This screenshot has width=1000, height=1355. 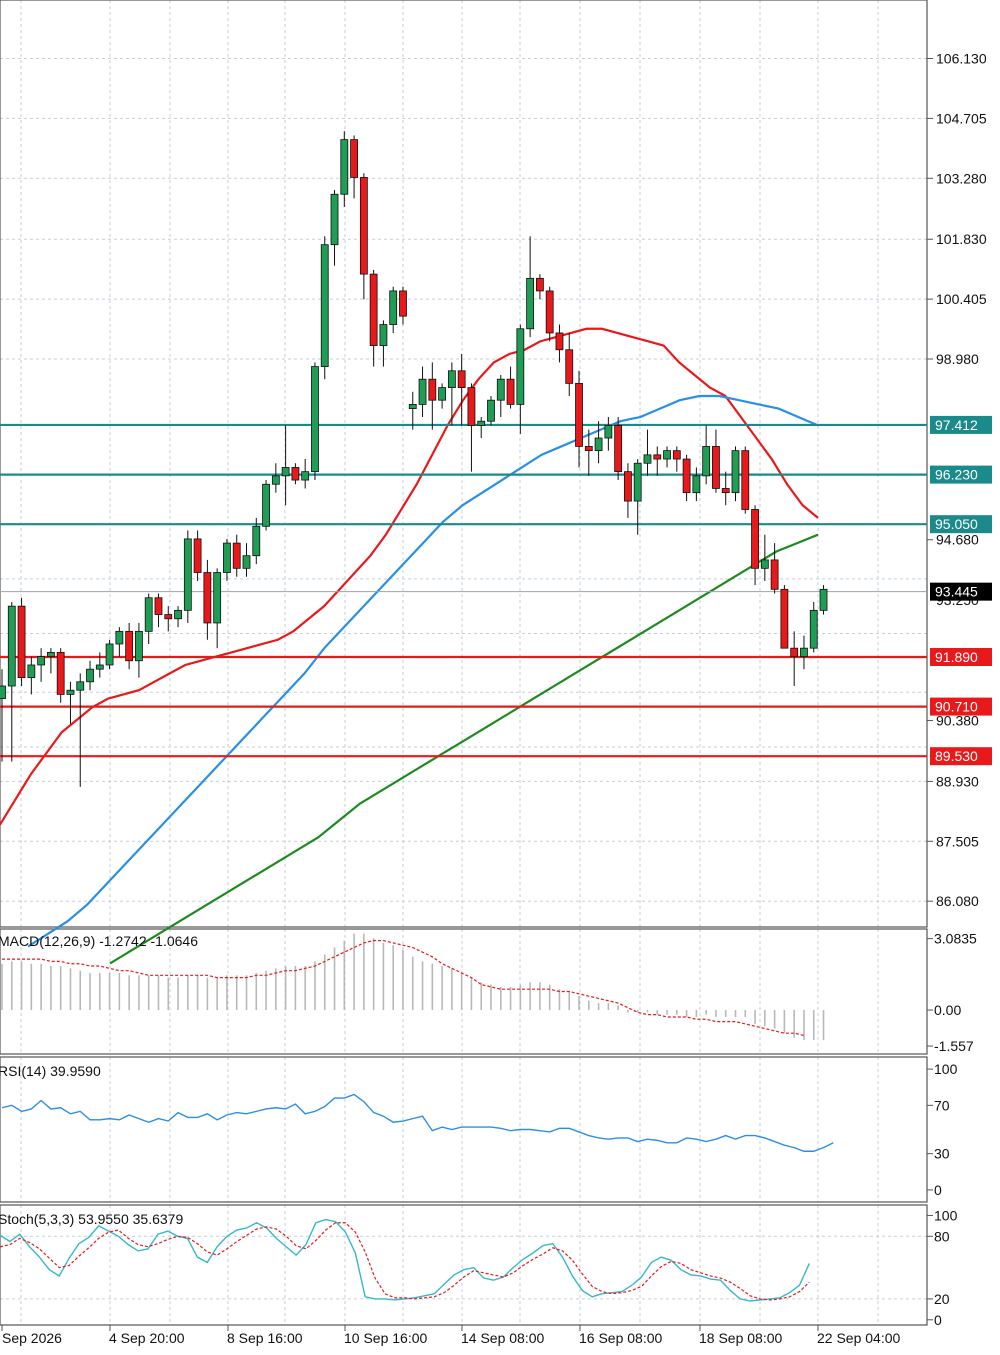 I want to click on rsi-tick-label: 100, so click(x=946, y=1069).